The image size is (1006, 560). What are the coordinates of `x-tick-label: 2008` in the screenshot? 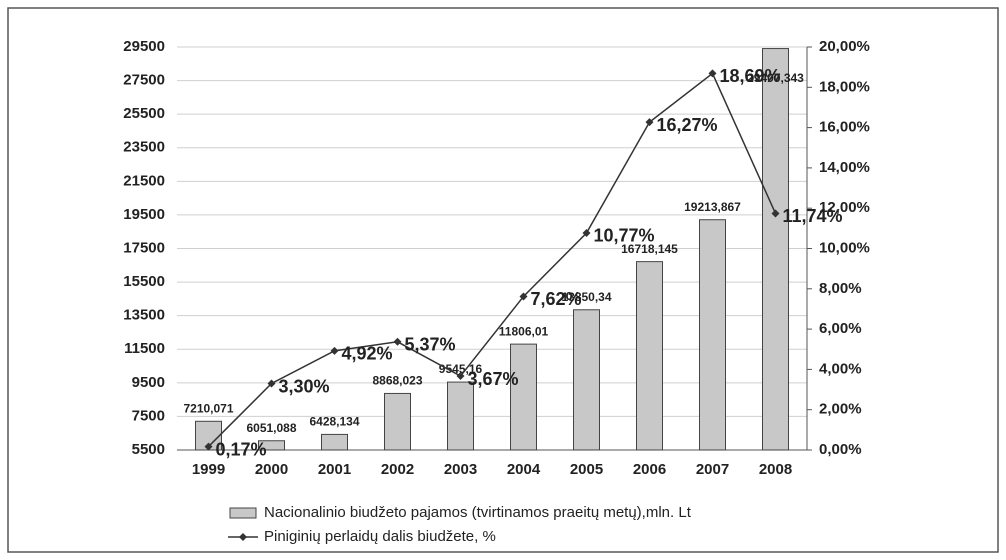 It's located at (775, 469).